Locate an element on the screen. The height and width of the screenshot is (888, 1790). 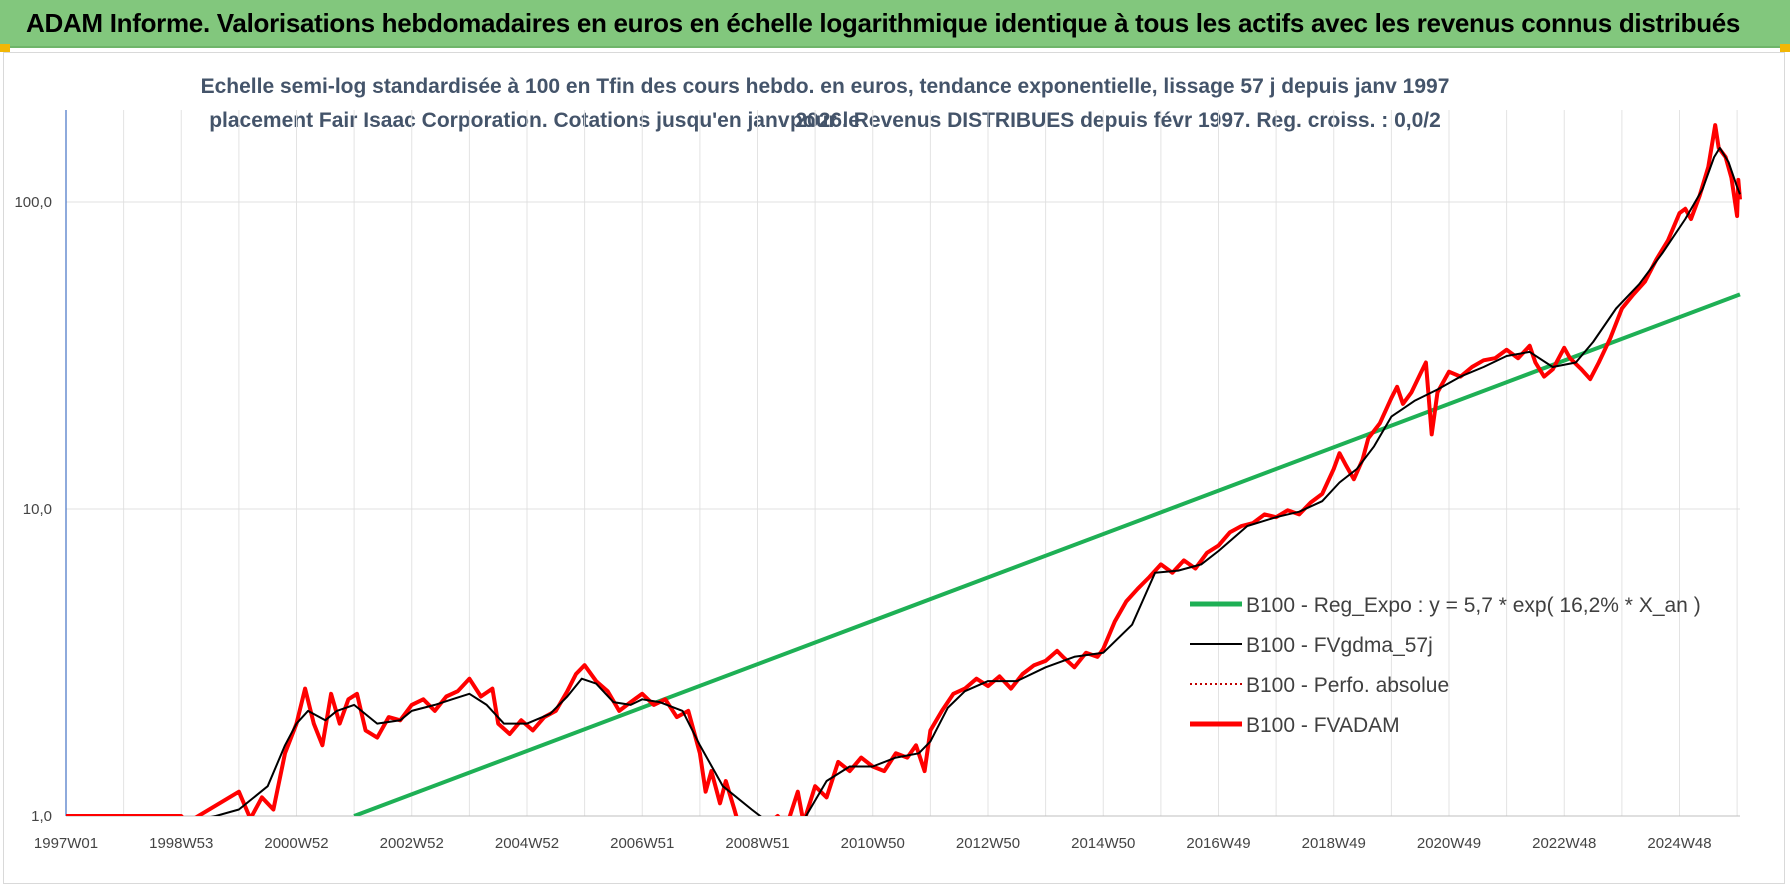
x-tick-label: 2012W50 is located at coordinates (988, 843).